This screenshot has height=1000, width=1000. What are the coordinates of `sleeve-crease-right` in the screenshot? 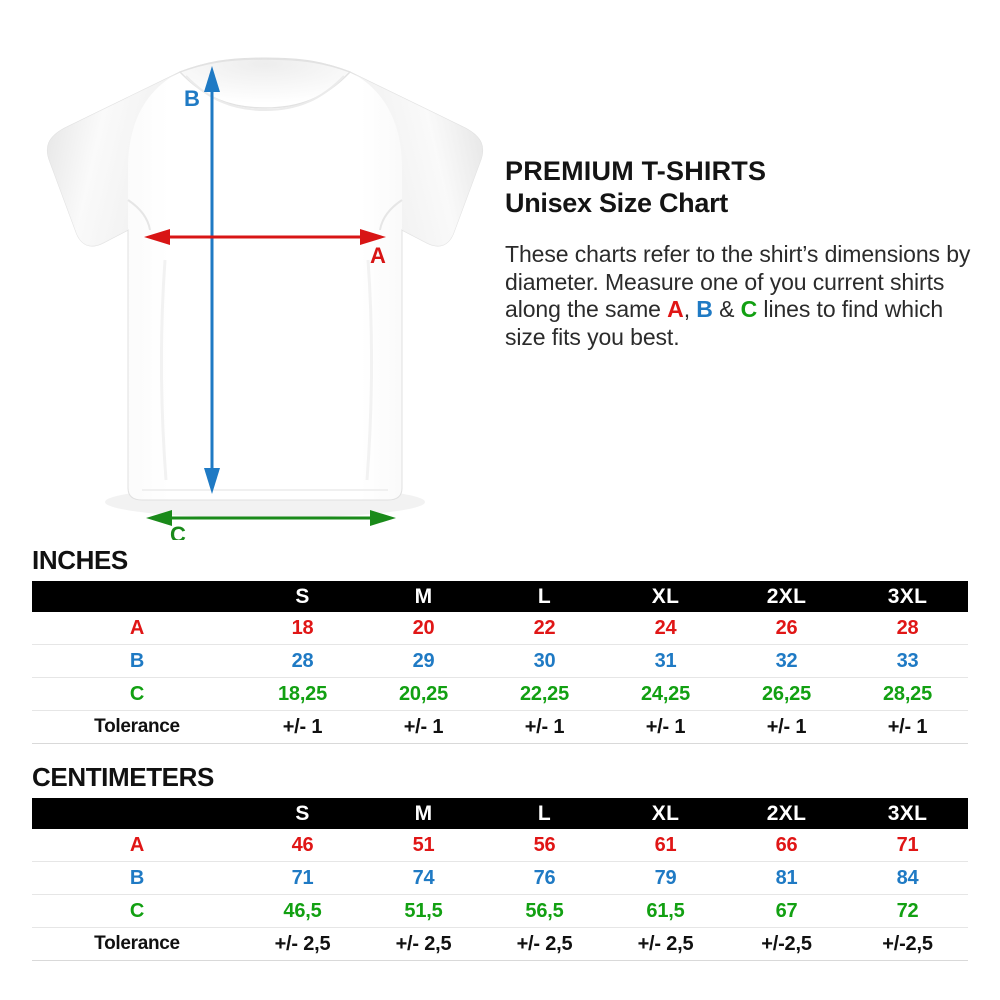 It's located at (391, 215).